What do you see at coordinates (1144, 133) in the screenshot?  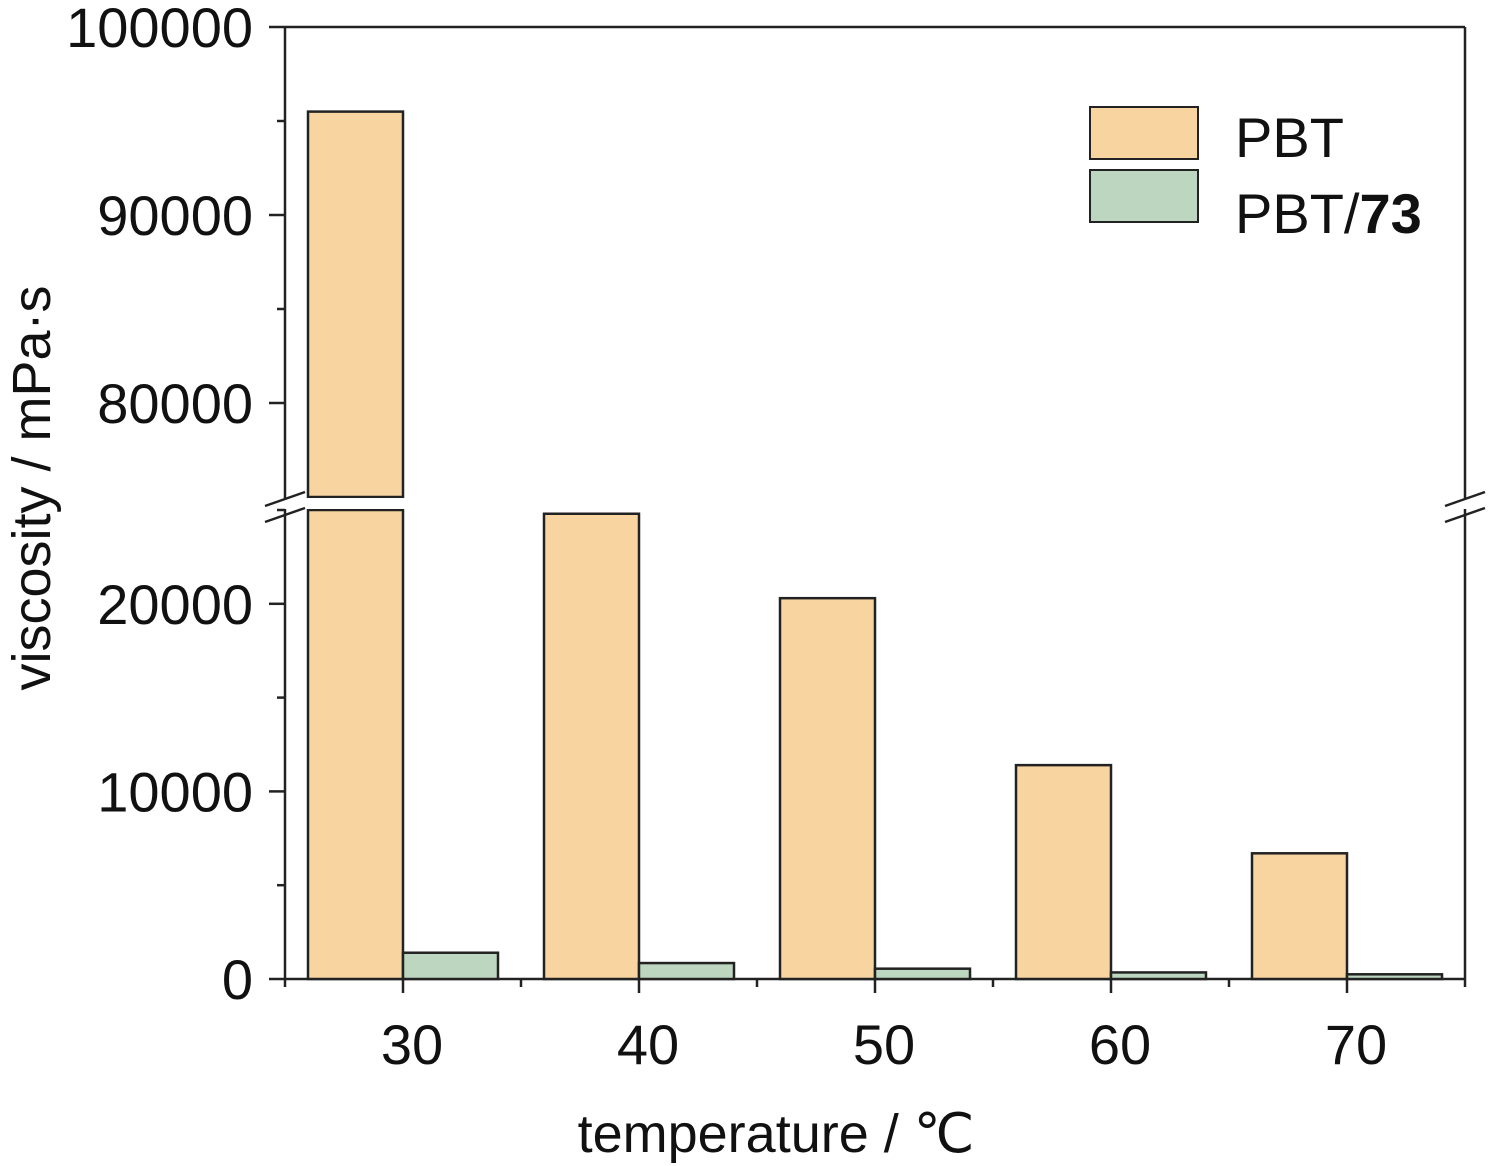 I see `legend-swatch-pbt` at bounding box center [1144, 133].